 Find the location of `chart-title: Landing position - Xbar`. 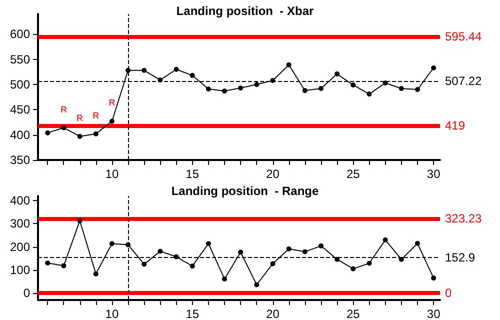

chart-title: Landing position - Xbar is located at coordinates (245, 11).